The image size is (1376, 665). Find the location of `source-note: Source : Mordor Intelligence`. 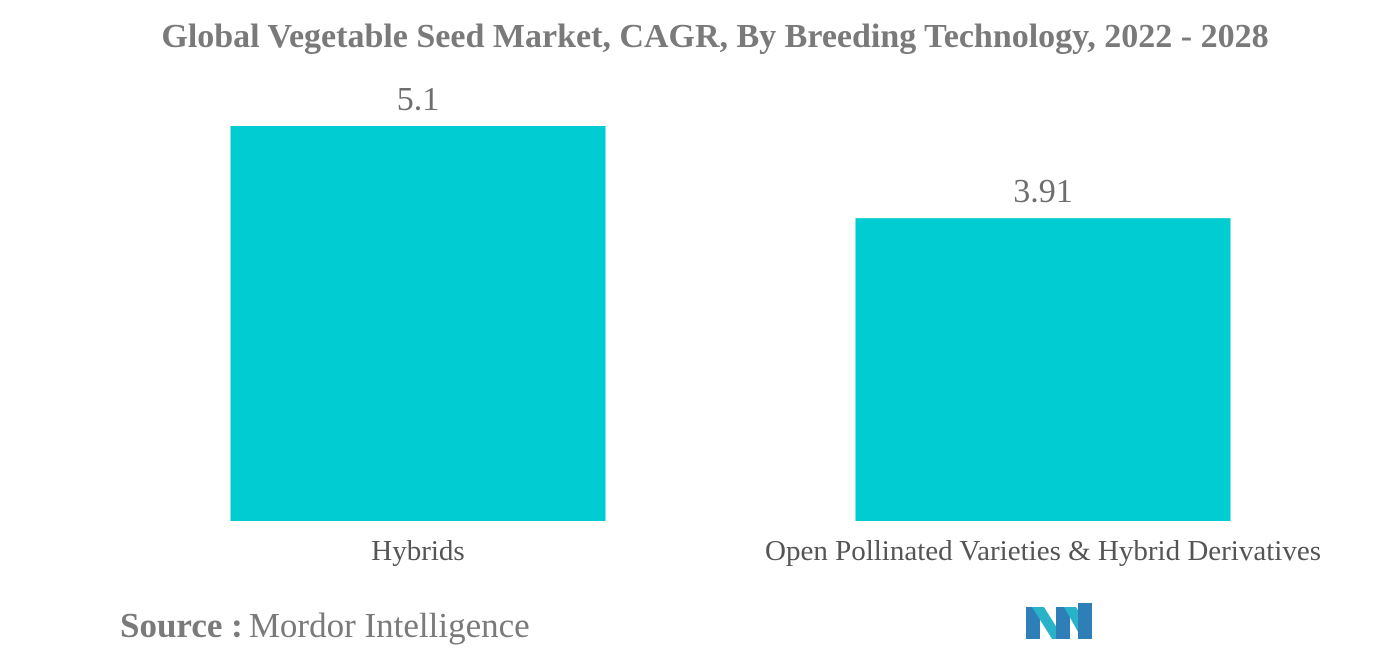

source-note: Source : Mordor Intelligence is located at coordinates (325, 626).